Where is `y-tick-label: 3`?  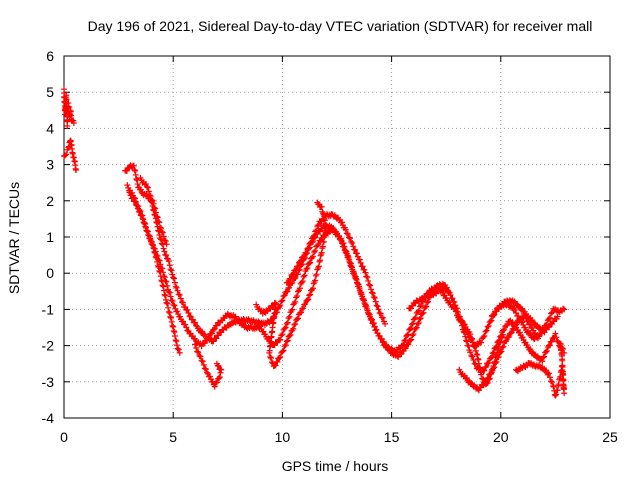
y-tick-label: 3 is located at coordinates (50, 165).